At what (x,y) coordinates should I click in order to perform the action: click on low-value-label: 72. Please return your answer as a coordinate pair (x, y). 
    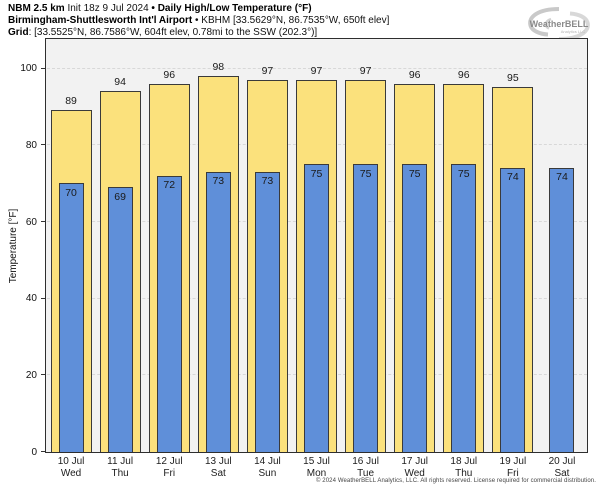
    Looking at the image, I should click on (169, 185).